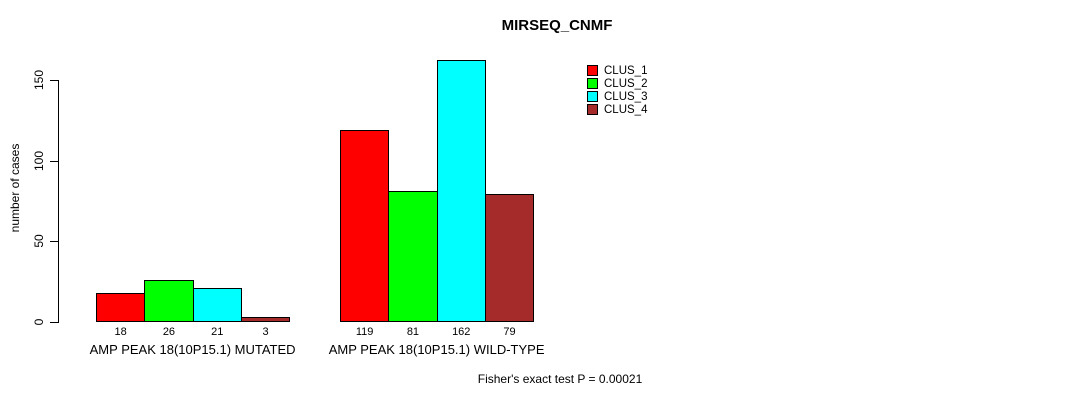 The width and height of the screenshot is (1090, 400). Describe the element at coordinates (436, 349) in the screenshot. I see `group-label: AMP PEAK 18(10P15.1) WILD-TYPE` at that location.